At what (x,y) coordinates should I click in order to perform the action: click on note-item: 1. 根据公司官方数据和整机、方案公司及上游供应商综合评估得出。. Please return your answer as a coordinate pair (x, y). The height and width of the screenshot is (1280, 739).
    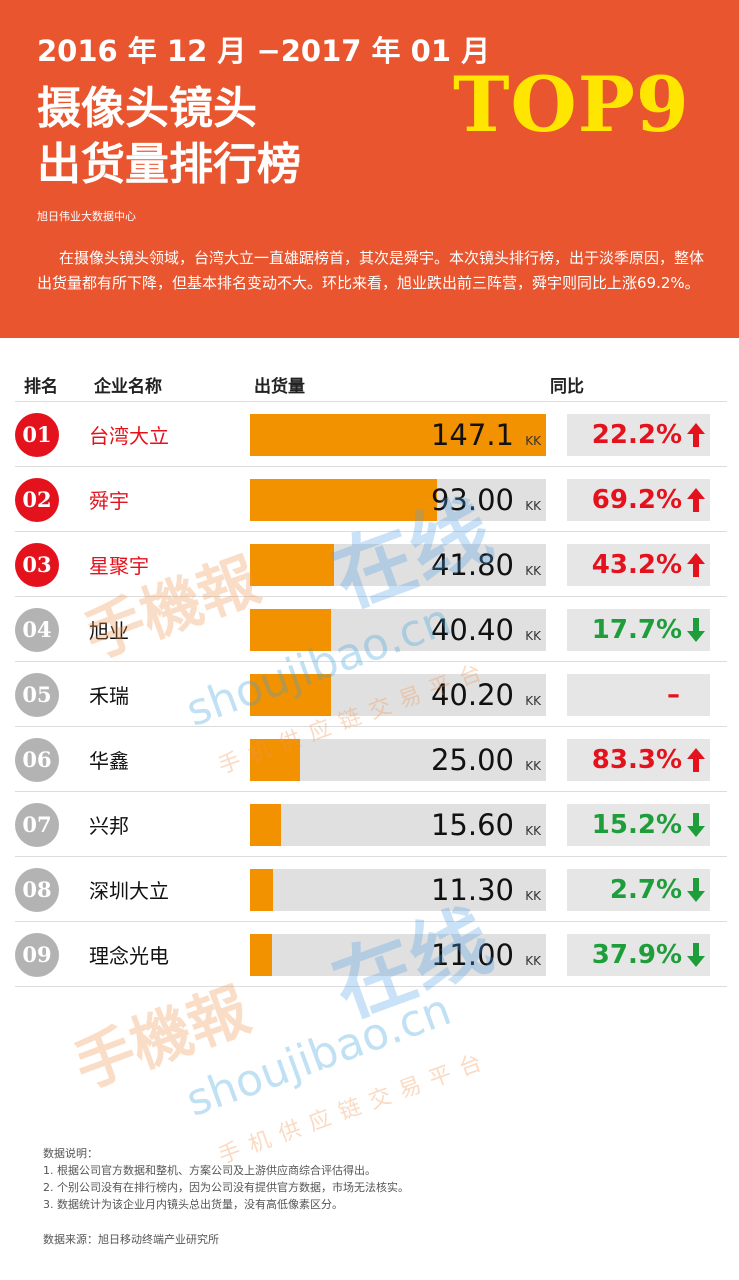
    Looking at the image, I should click on (209, 1170).